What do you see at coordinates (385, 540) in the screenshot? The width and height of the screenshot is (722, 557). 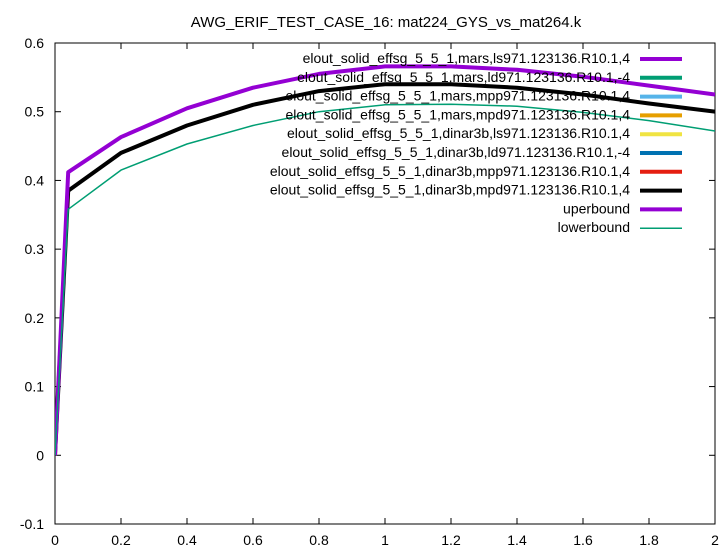 I see `x-tick-label: 1` at bounding box center [385, 540].